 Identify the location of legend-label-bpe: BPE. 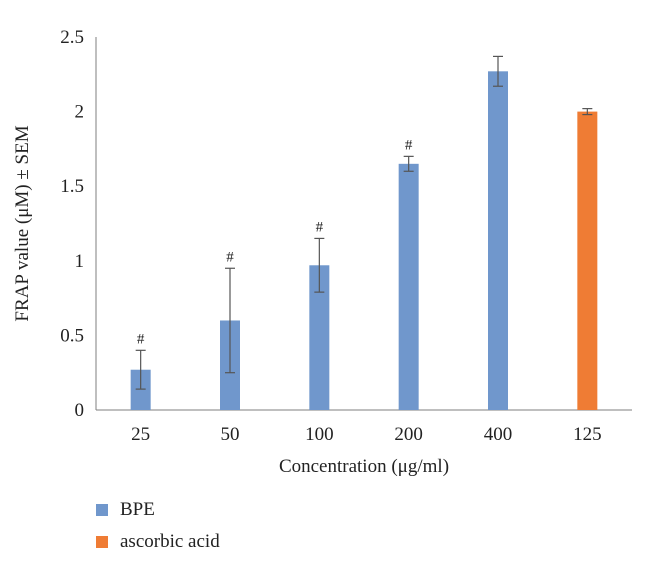
(137, 509).